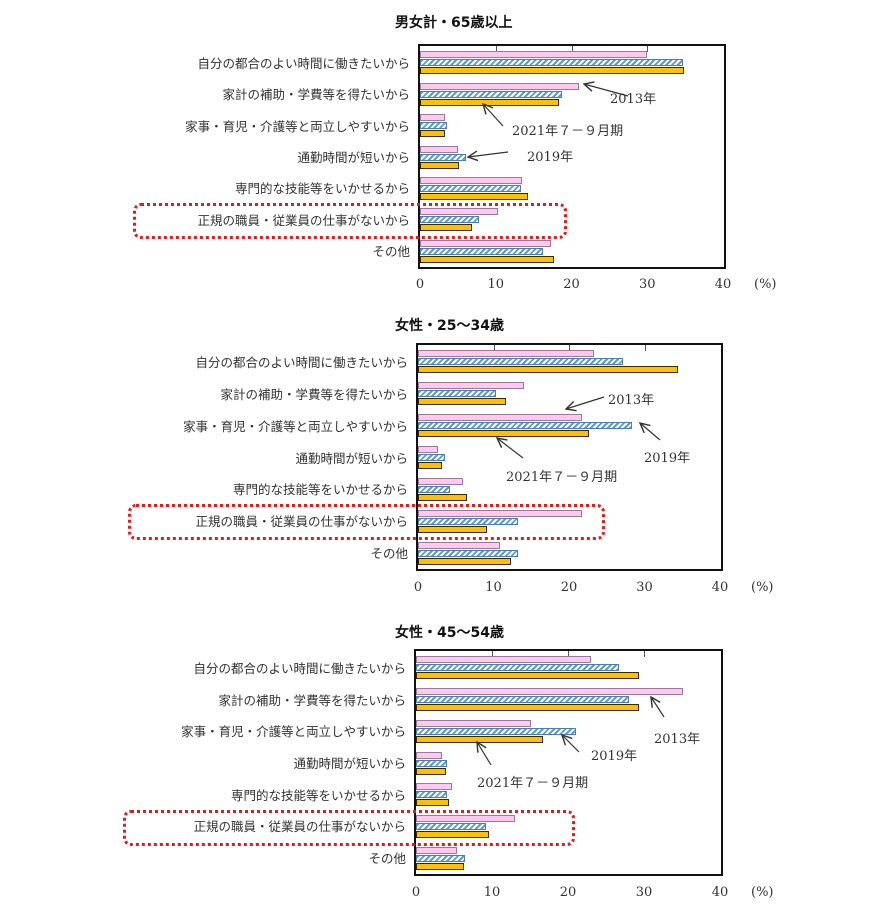 Image resolution: width=870 pixels, height=907 pixels. What do you see at coordinates (449, 633) in the screenshot?
I see `chart-title: 女性・45～54歳` at bounding box center [449, 633].